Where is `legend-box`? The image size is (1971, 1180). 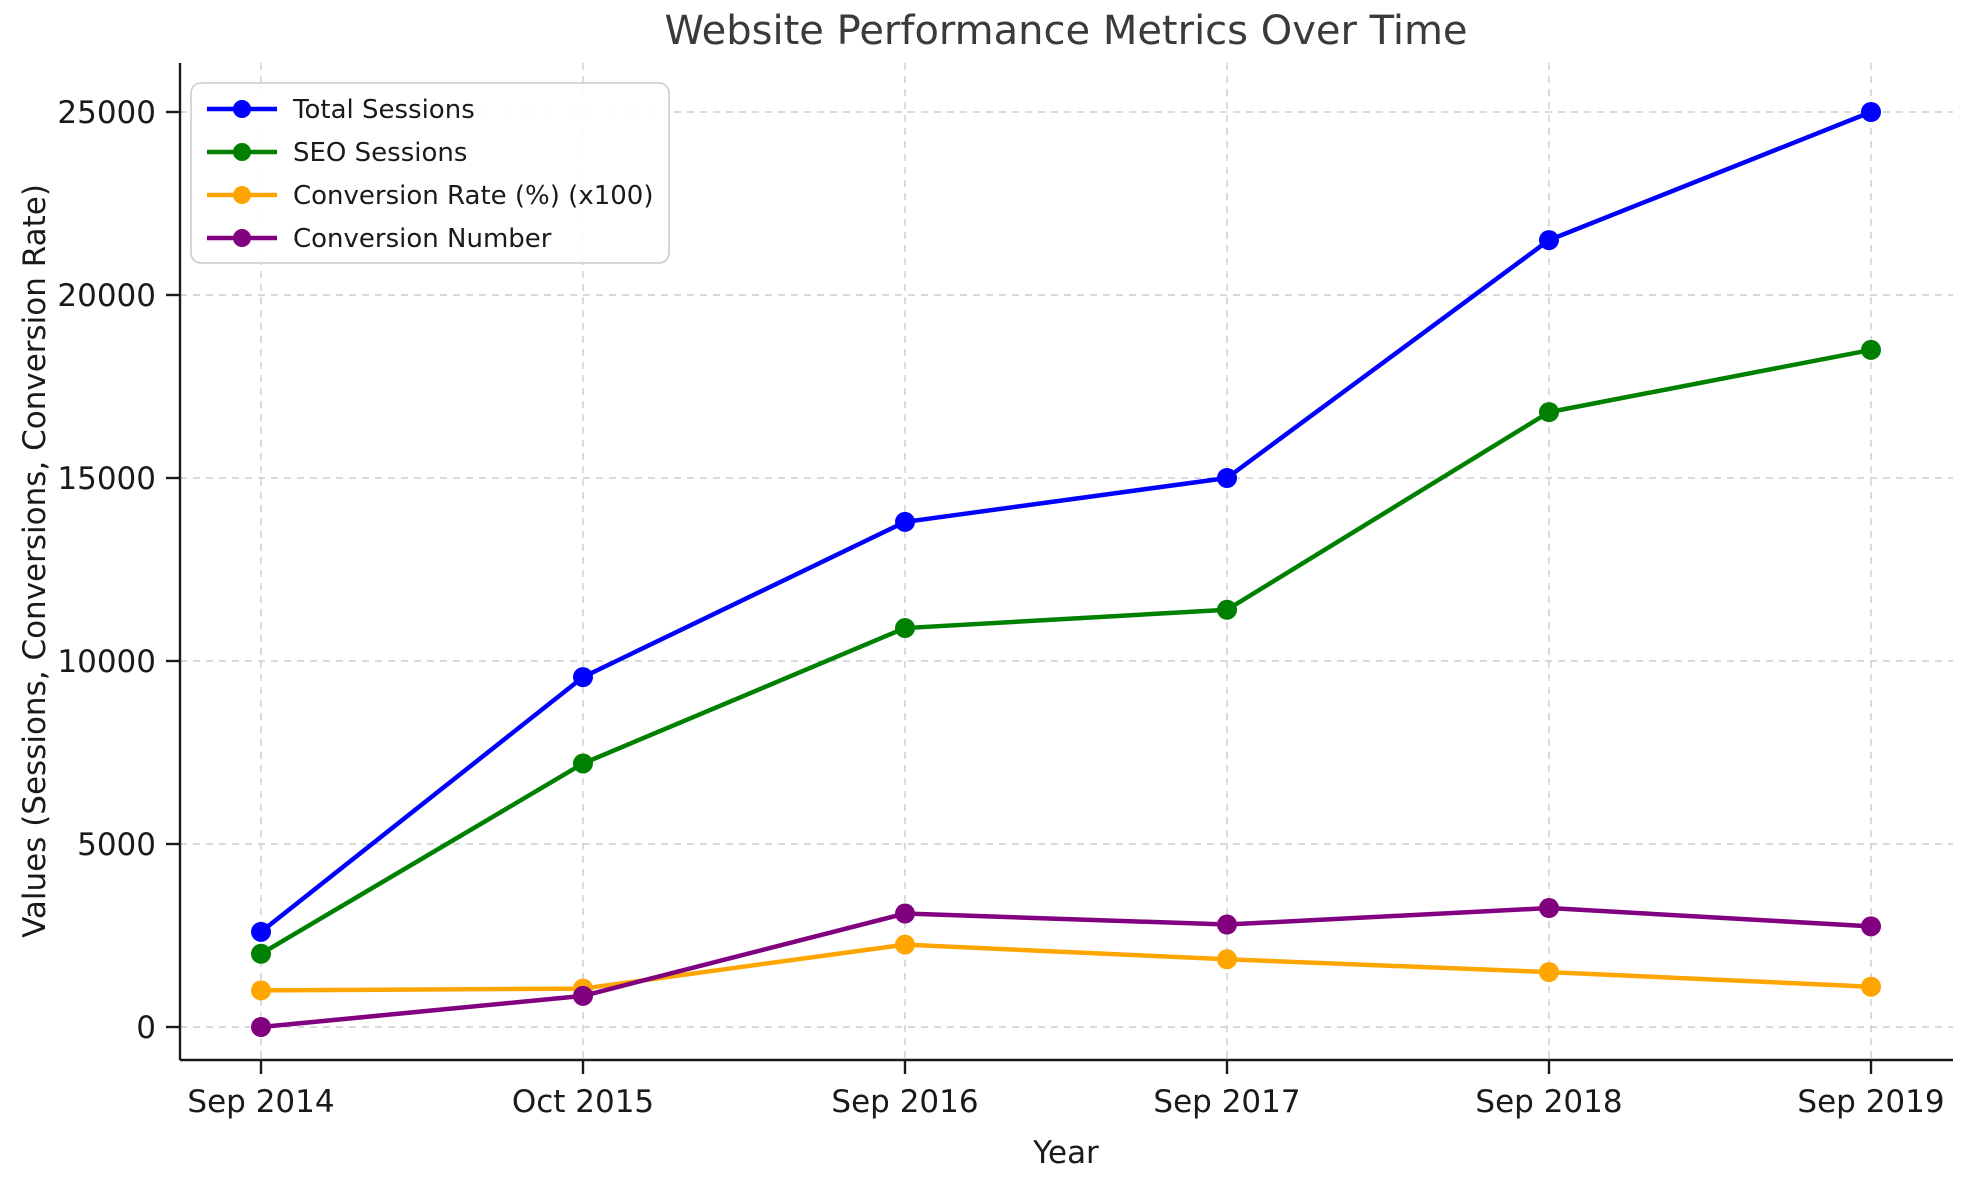
legend-box is located at coordinates (430, 173).